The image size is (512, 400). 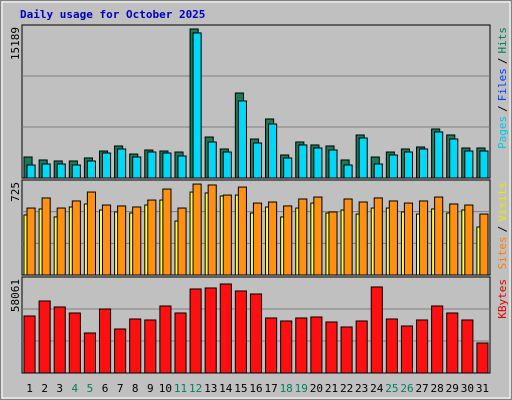 I want to click on x-tick-label: 5, so click(x=90, y=388).